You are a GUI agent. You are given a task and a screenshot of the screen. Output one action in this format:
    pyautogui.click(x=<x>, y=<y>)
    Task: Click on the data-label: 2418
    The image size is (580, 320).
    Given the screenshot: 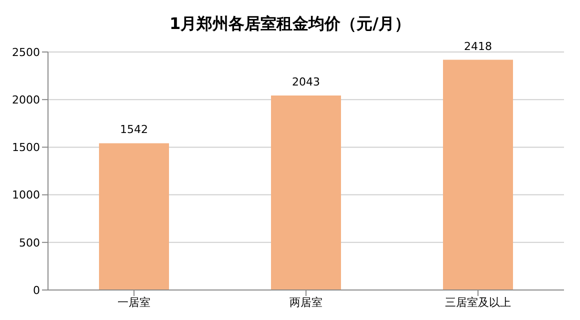 What is the action you would take?
    pyautogui.click(x=478, y=46)
    